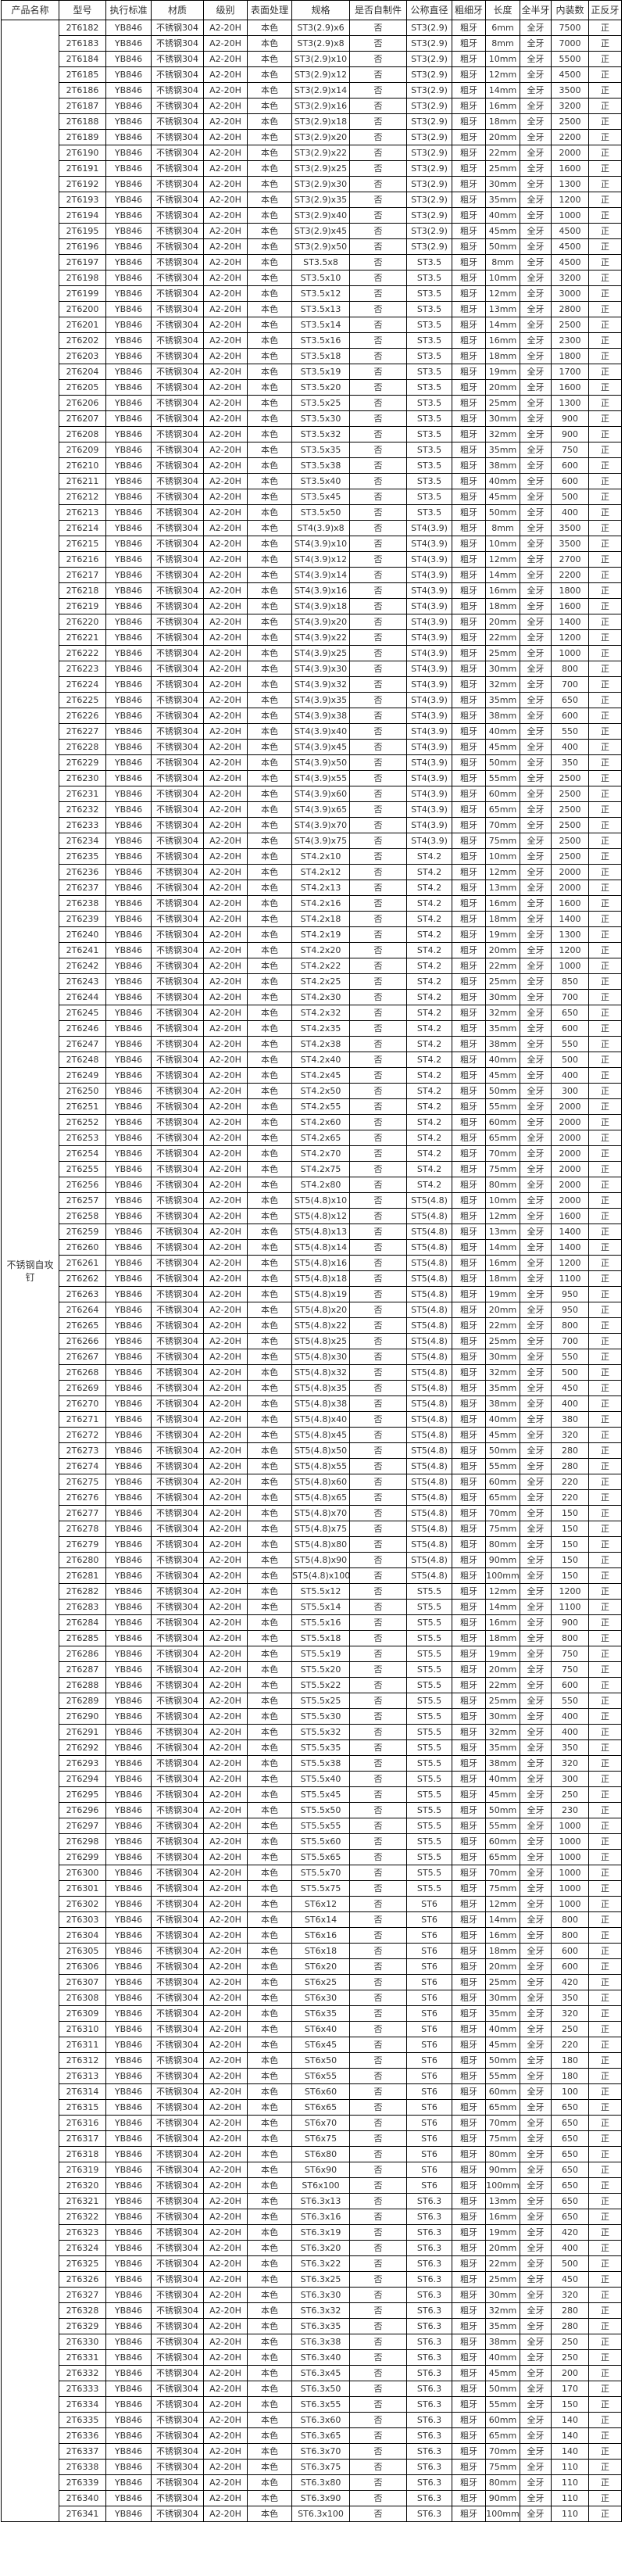 The image size is (625, 2576). Describe the element at coordinates (82, 934) in the screenshot. I see `model-cell: 2T6240` at that location.